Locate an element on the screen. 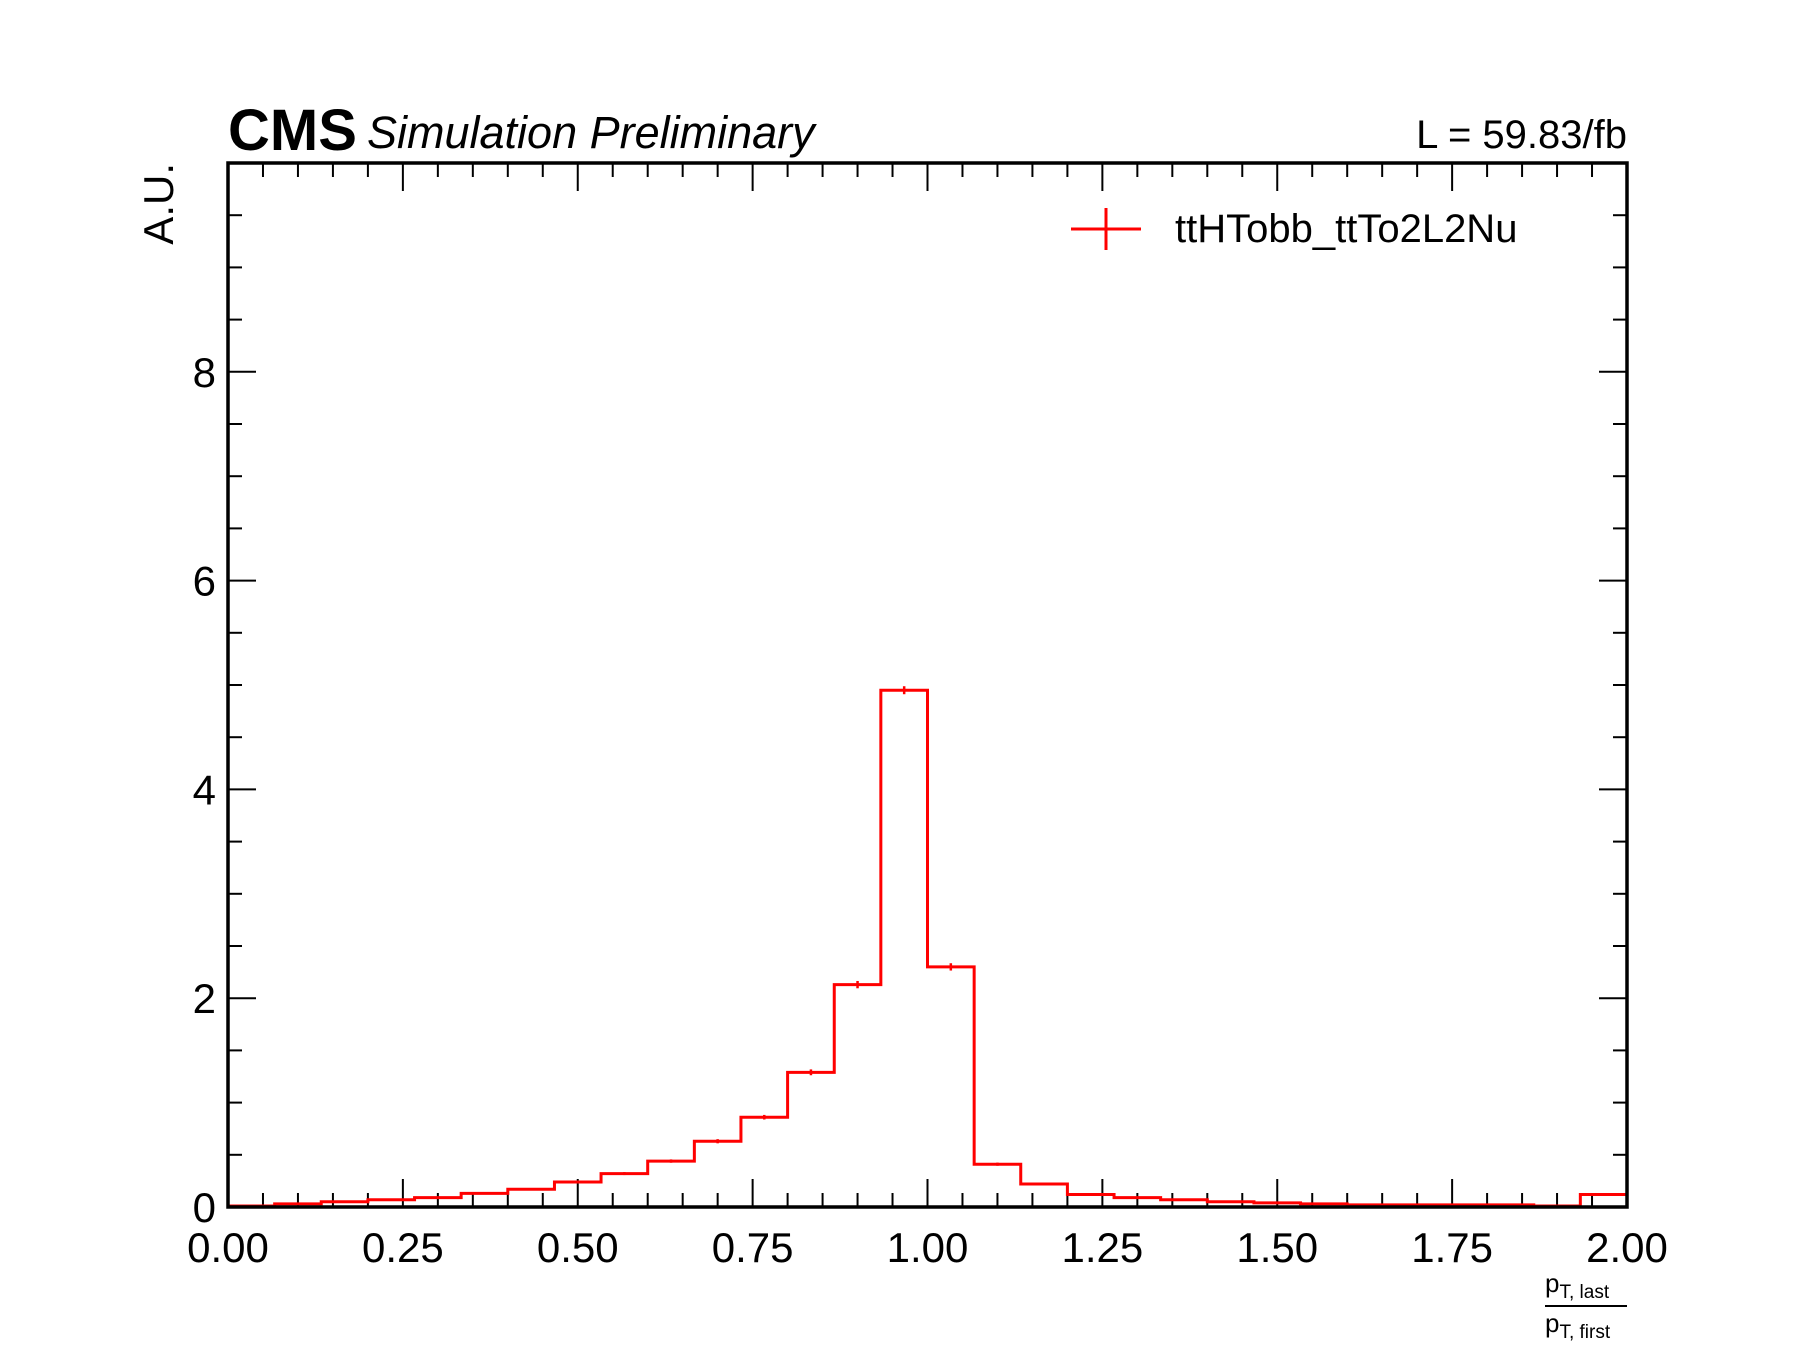 This screenshot has height=1350, width=1800. legend-entry-label: ttHTobb_ttTo2L2Nu is located at coordinates (1346, 229).